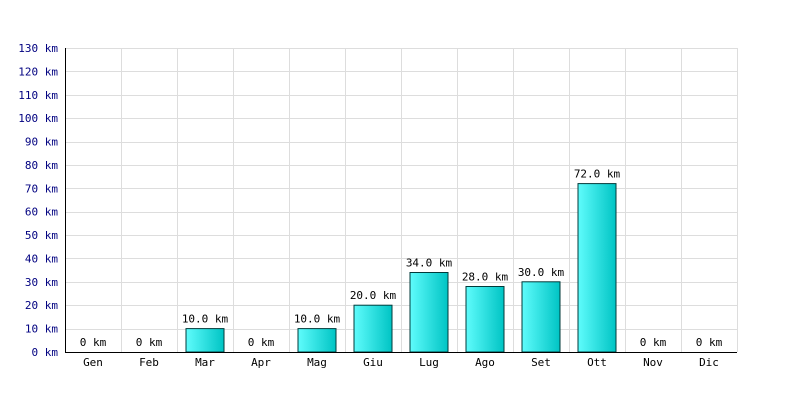  Describe the element at coordinates (541, 272) in the screenshot. I see `data-label: 30.0 km` at that location.